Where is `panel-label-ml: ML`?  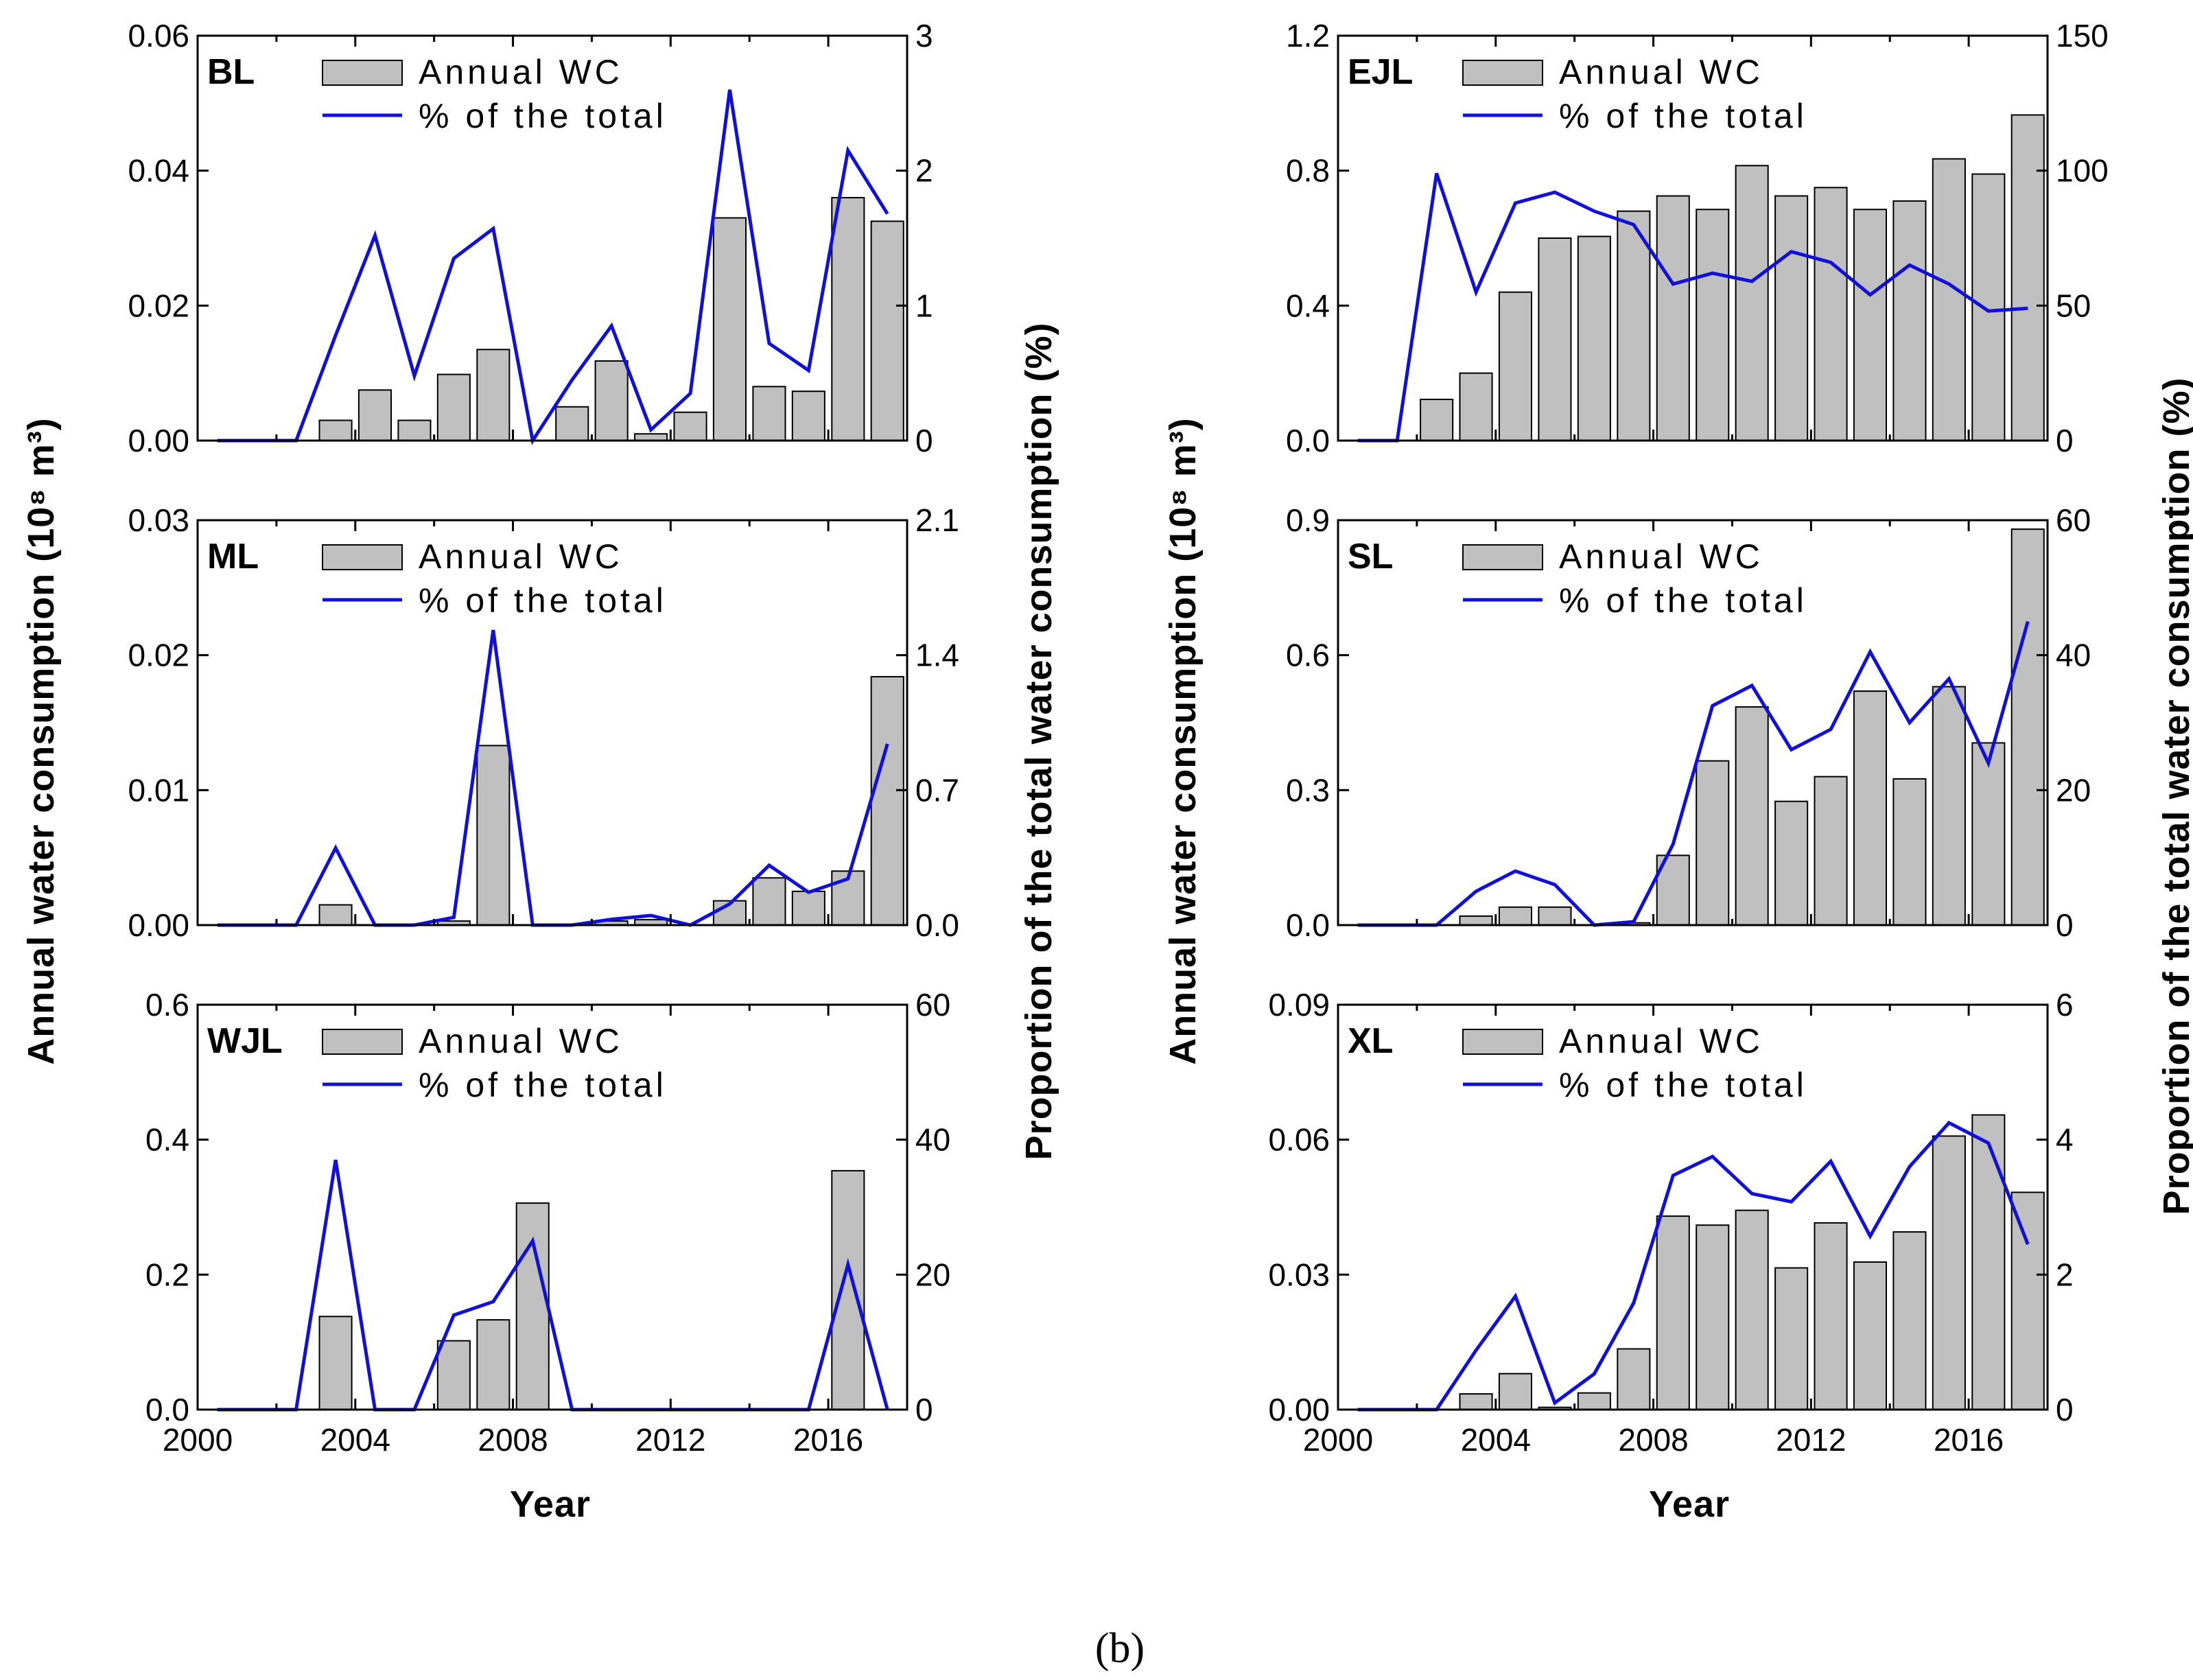 panel-label-ml: ML is located at coordinates (233, 556).